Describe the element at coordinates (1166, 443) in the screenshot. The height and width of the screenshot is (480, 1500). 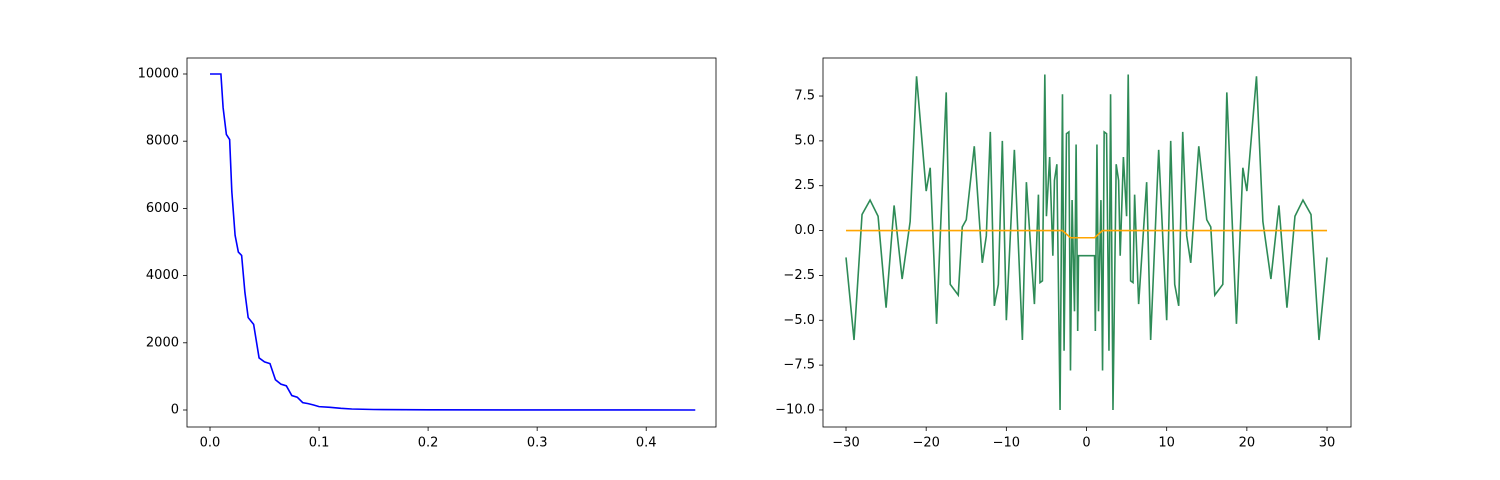
I see `x-tick-label: 10` at that location.